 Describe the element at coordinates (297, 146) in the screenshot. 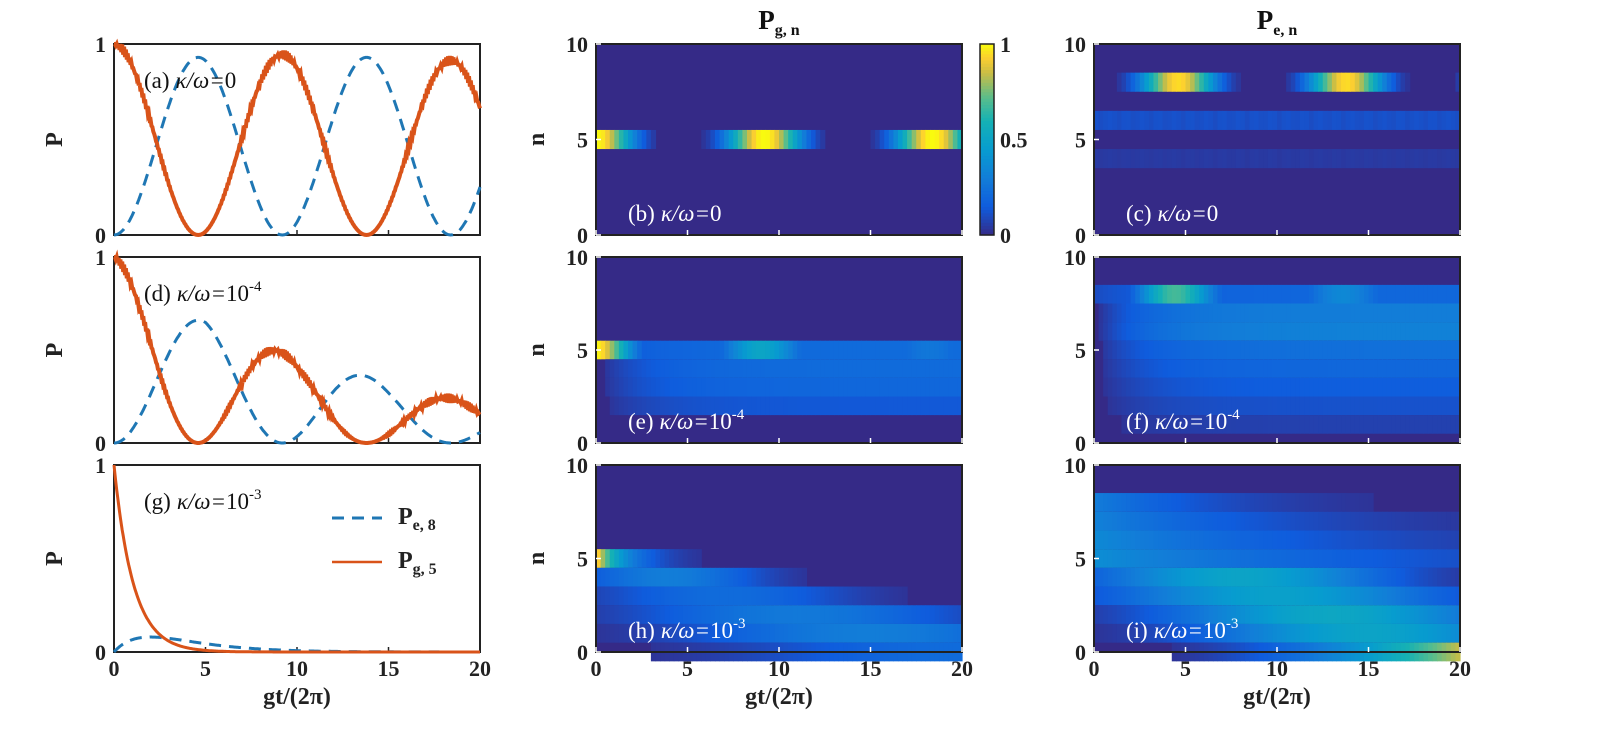

I see `series-line-pe8` at that location.